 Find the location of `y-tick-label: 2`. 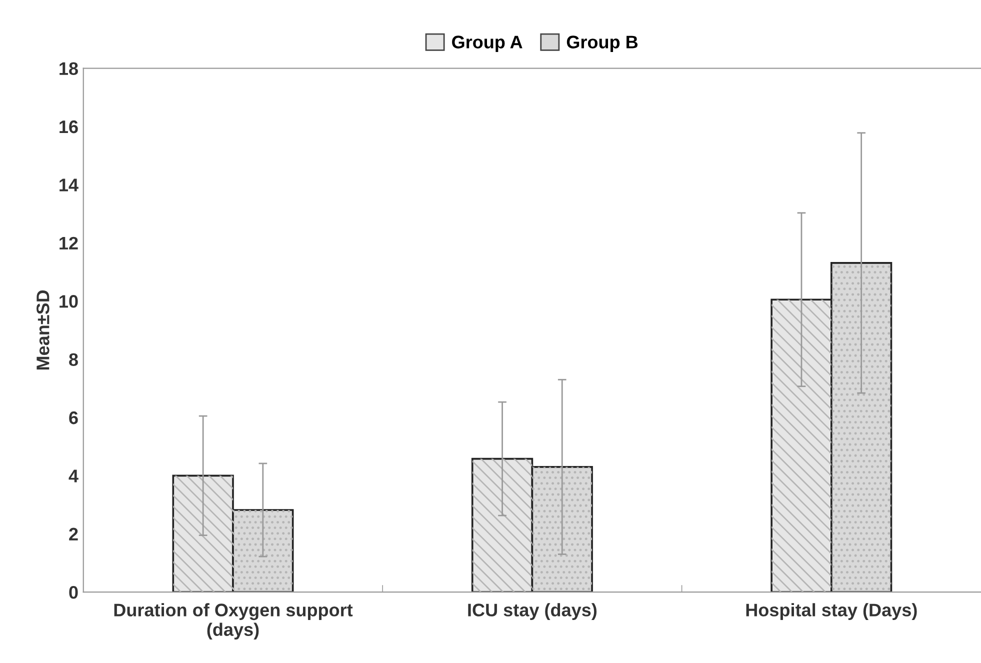

y-tick-label: 2 is located at coordinates (73, 534).